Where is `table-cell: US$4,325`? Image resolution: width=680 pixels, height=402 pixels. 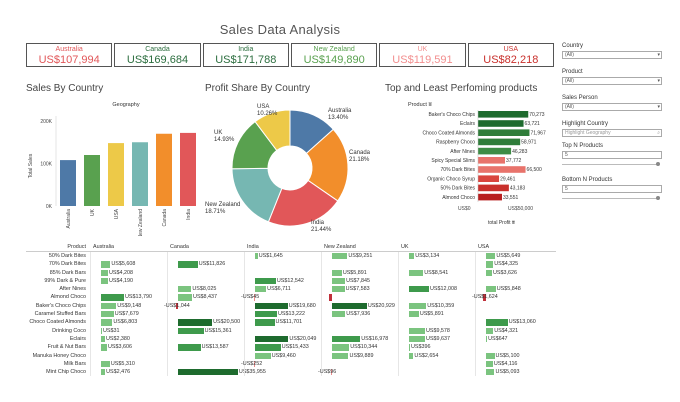
table-cell: US$4,325 is located at coordinates (513, 264).